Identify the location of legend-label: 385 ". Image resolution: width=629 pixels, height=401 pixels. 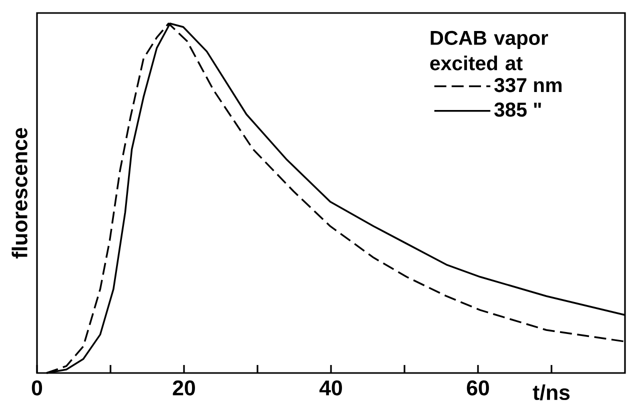
(517, 109).